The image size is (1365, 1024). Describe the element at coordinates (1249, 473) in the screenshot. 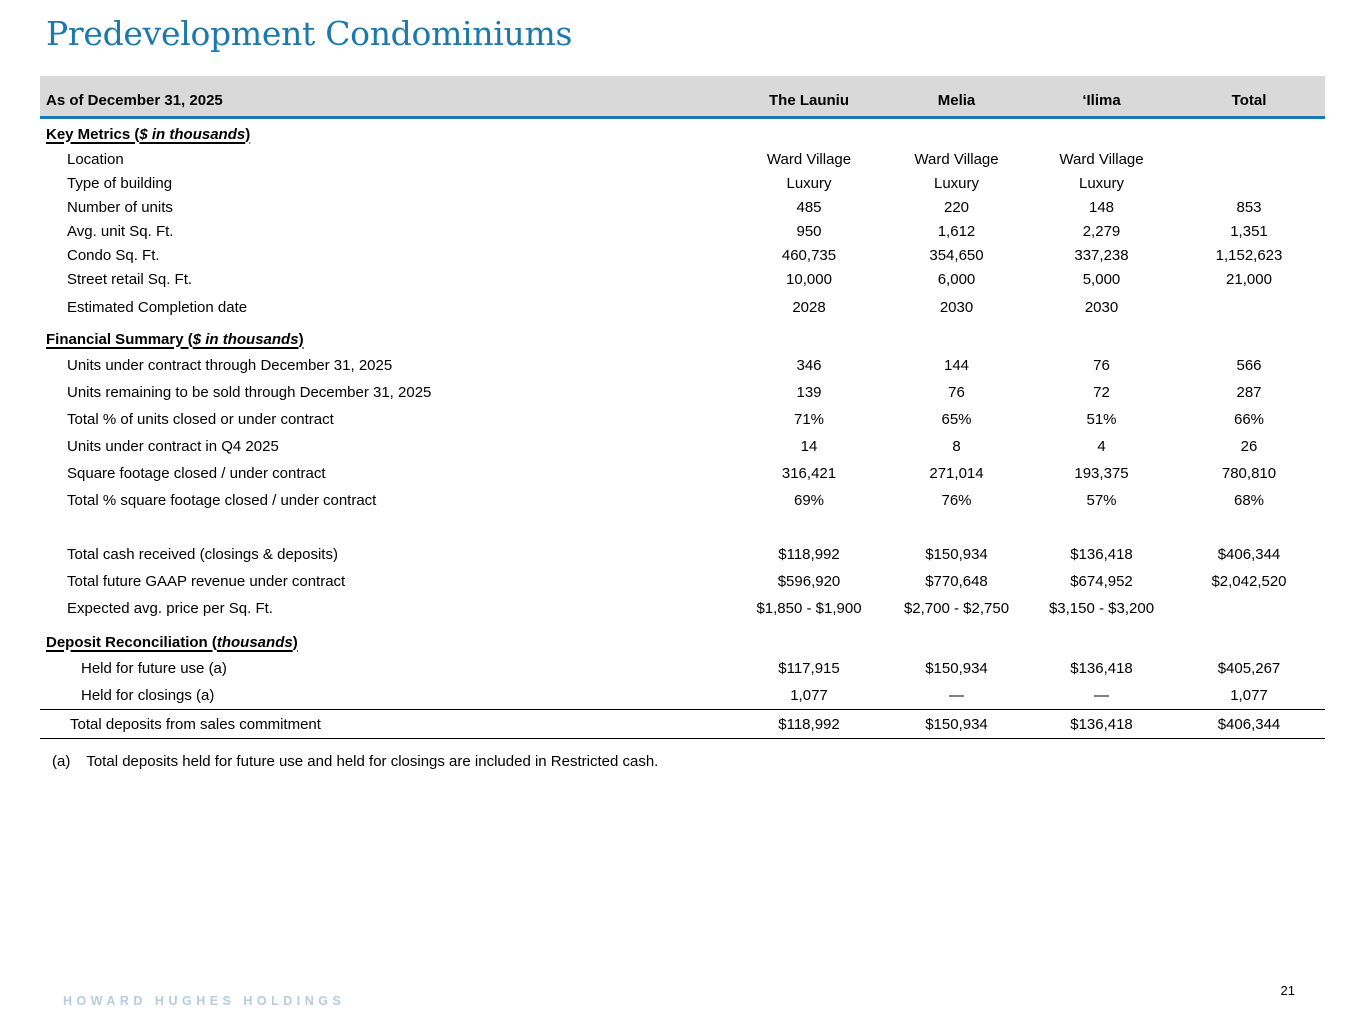

I see `cell: 780,810` at that location.